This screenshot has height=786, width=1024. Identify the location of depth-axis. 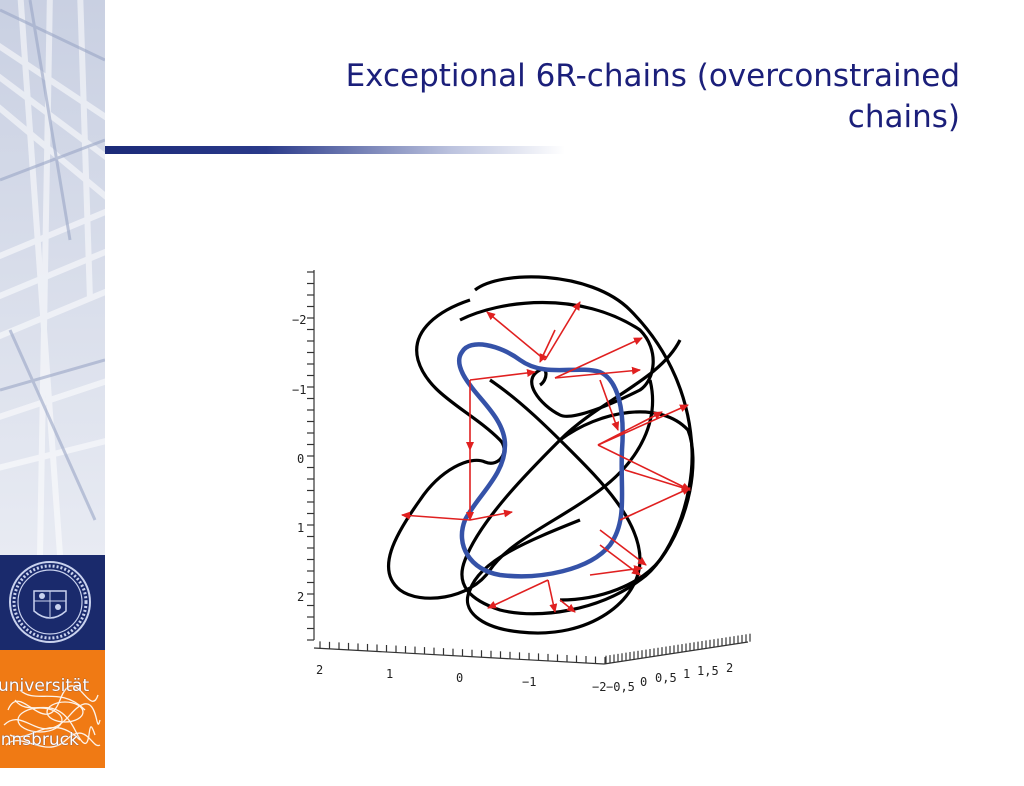
(677, 649).